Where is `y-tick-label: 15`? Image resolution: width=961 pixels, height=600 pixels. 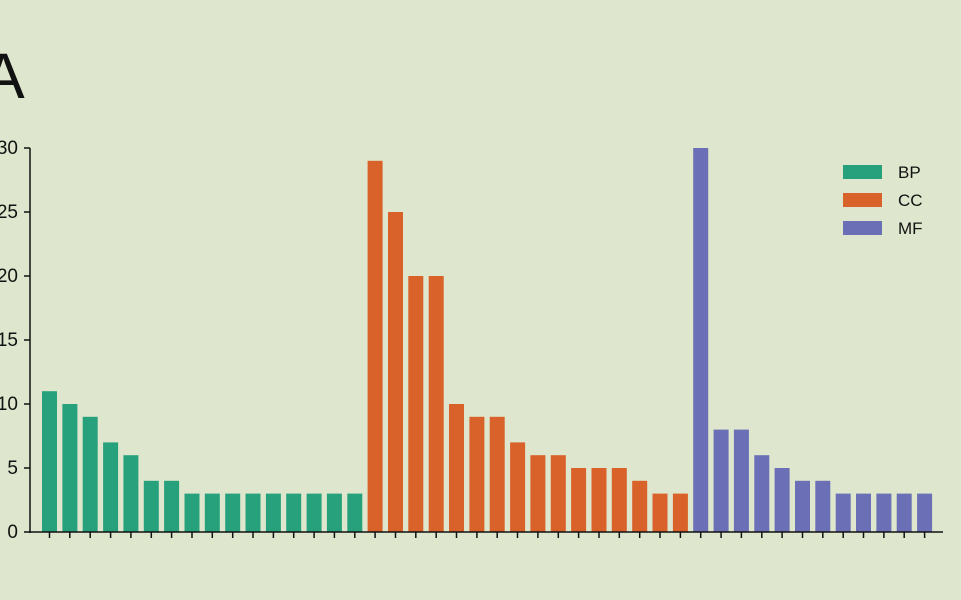
y-tick-label: 15 is located at coordinates (9, 340).